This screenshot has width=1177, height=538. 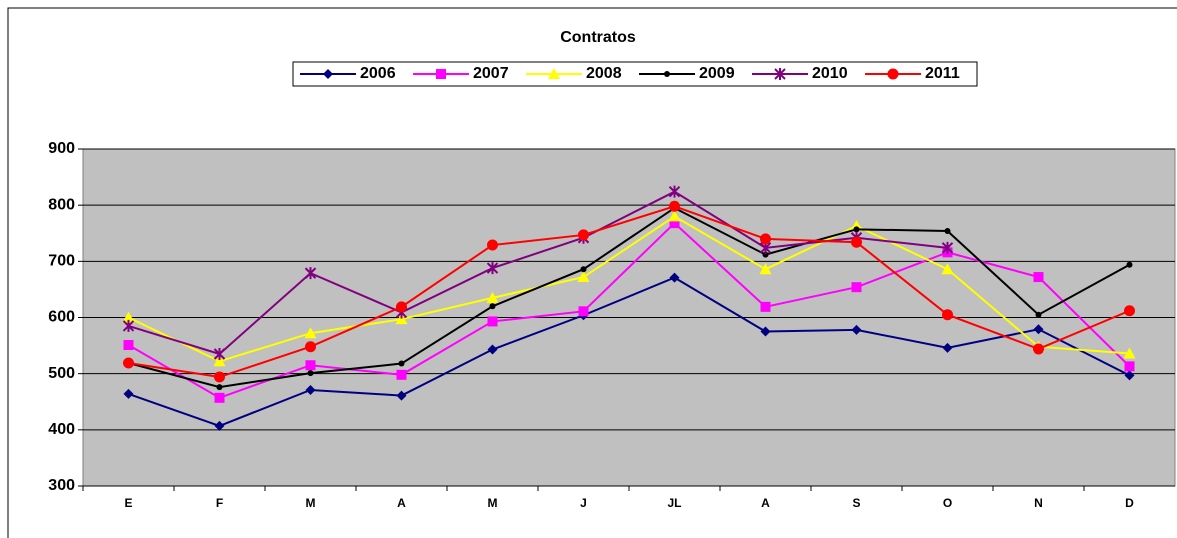 What do you see at coordinates (128, 503) in the screenshot?
I see `x-tick-label: E` at bounding box center [128, 503].